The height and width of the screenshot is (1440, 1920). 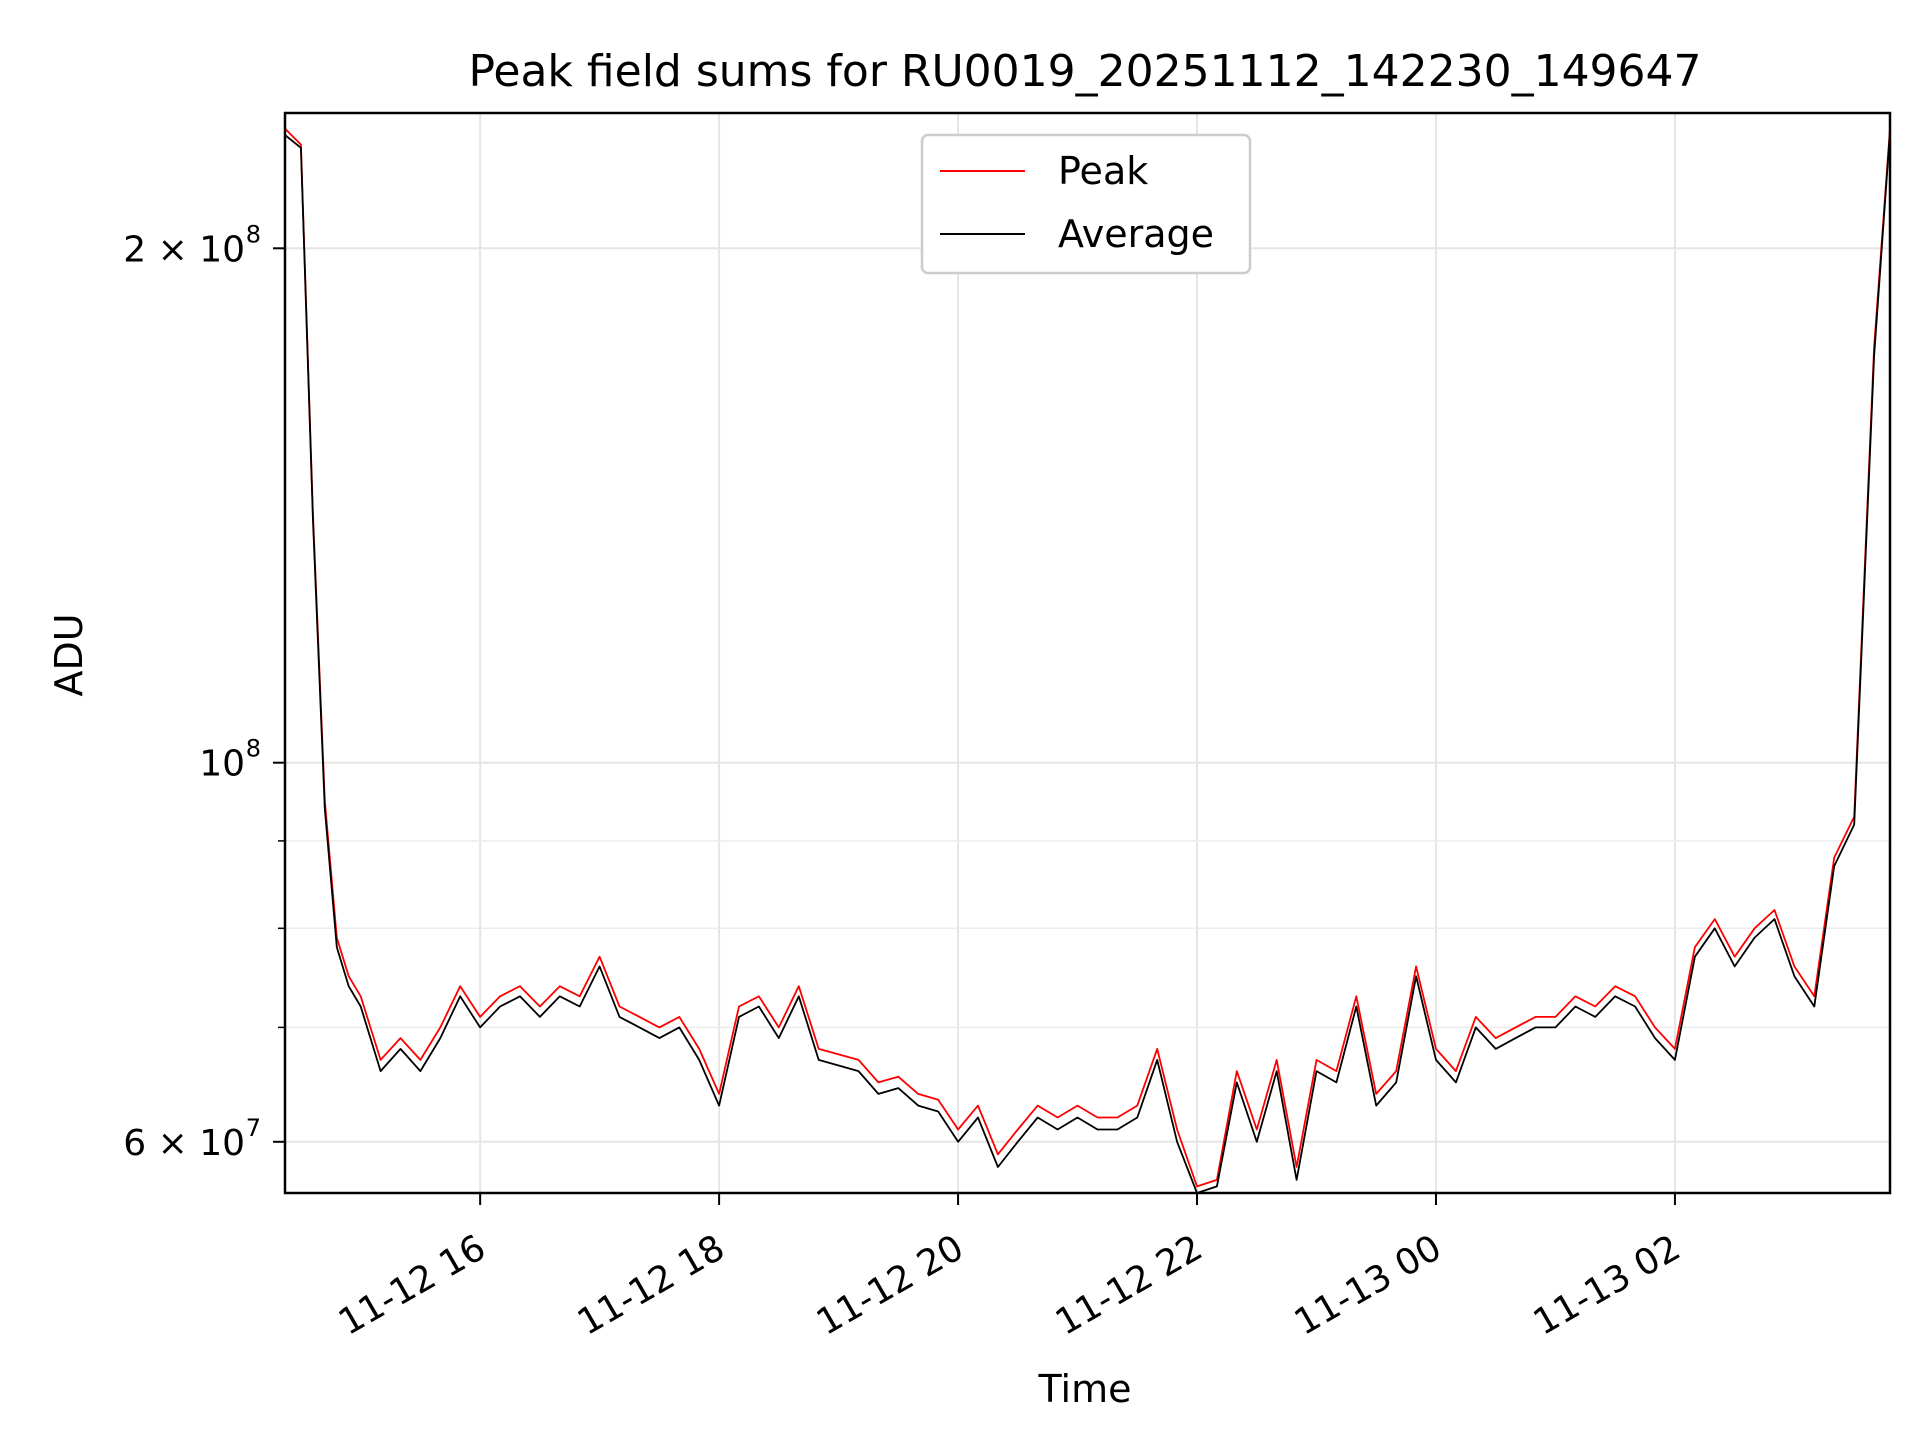 What do you see at coordinates (222, 764) in the screenshot?
I see `y-tick-label: 10` at bounding box center [222, 764].